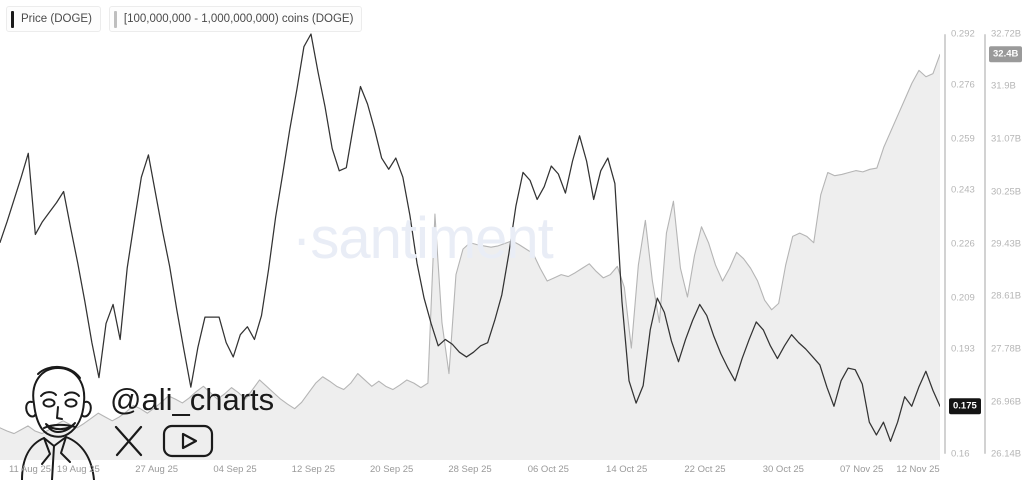 The height and width of the screenshot is (484, 1024). Describe the element at coordinates (963, 349) in the screenshot. I see `price-tick: 0.193` at that location.